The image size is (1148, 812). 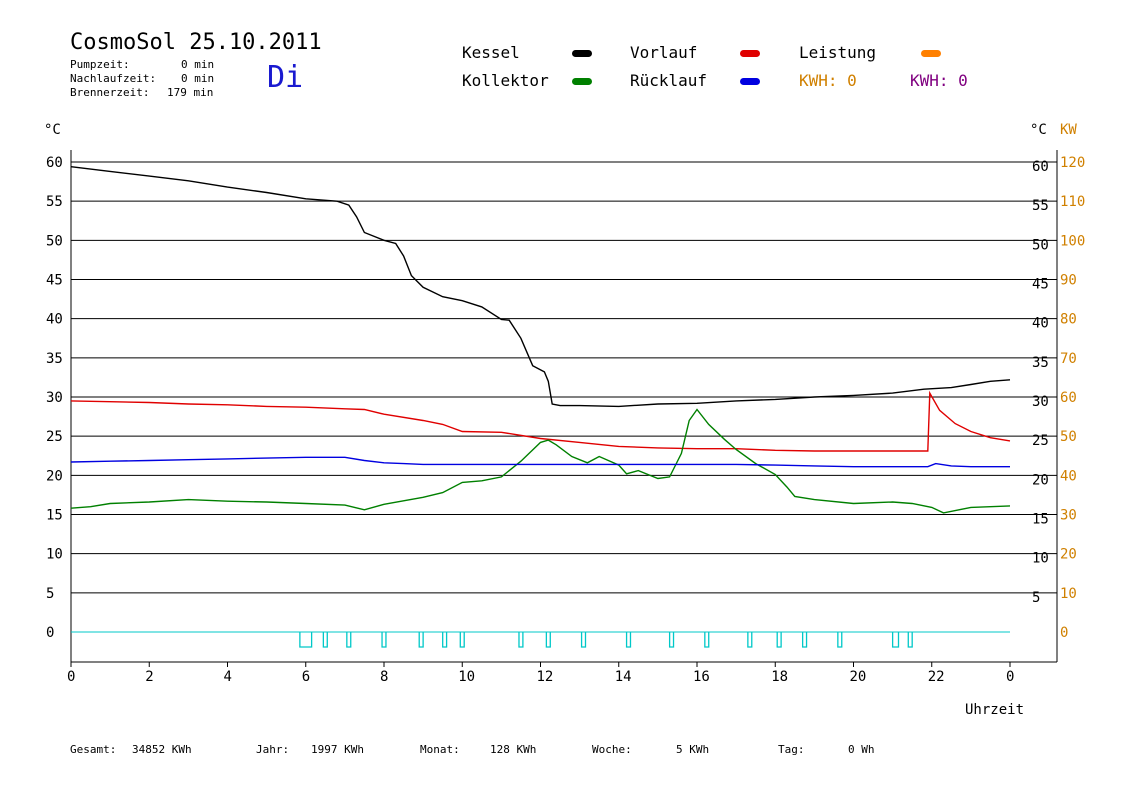 What do you see at coordinates (1072, 163) in the screenshot?
I see `y2-tick: 120` at bounding box center [1072, 163].